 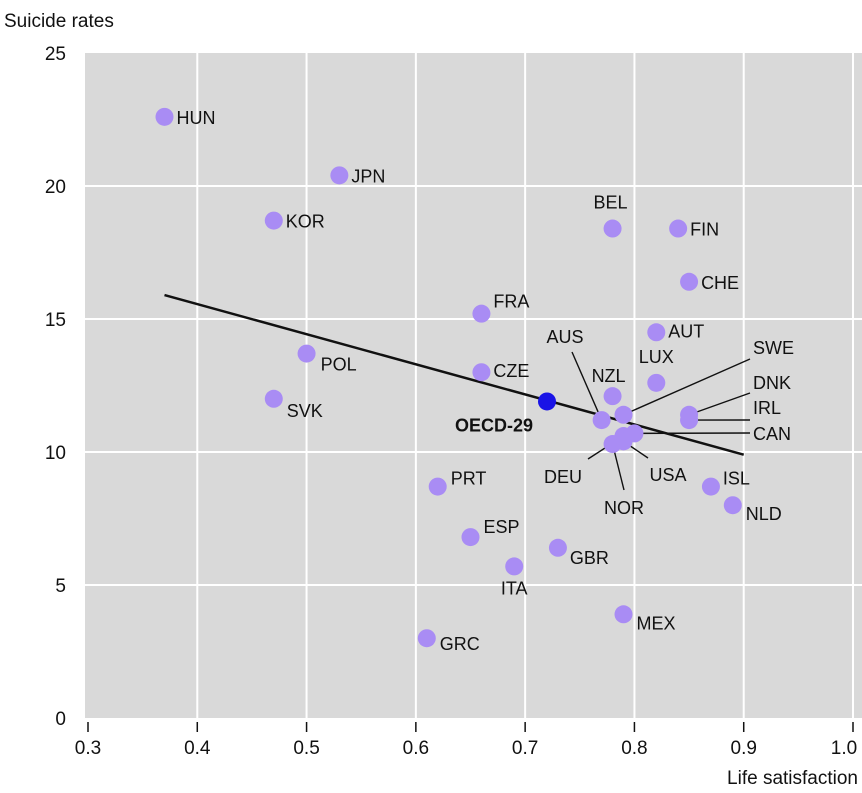 What do you see at coordinates (563, 477) in the screenshot?
I see `point-label: DEU` at bounding box center [563, 477].